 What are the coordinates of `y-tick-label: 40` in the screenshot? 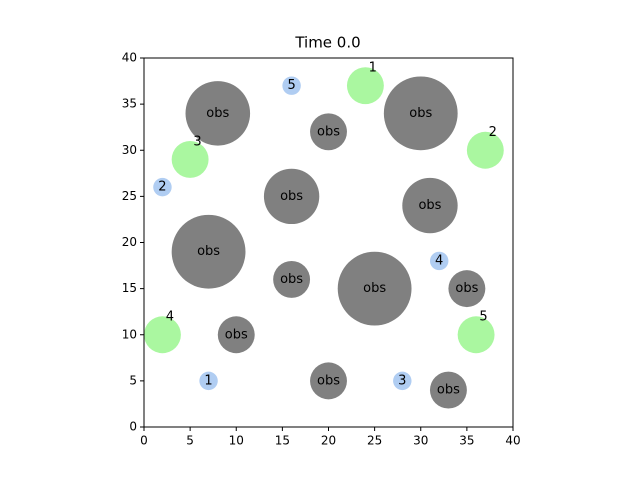 It's located at (129, 58).